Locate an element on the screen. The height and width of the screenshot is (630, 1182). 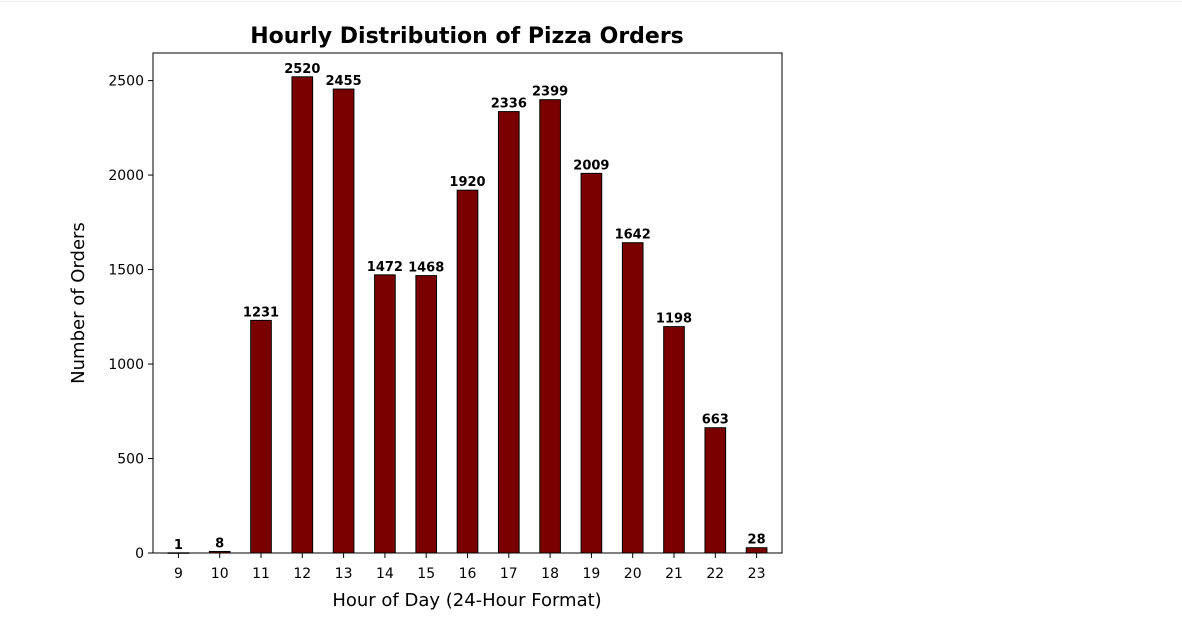
y-tick-label-1000: 1000 is located at coordinates (126, 365).